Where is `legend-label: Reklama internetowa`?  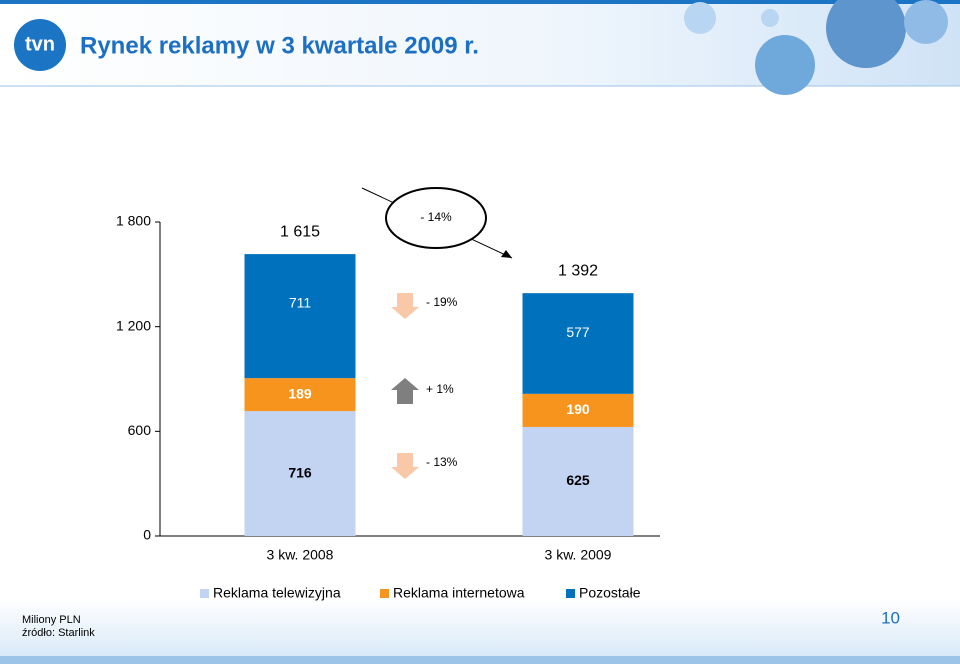 legend-label: Reklama internetowa is located at coordinates (459, 593).